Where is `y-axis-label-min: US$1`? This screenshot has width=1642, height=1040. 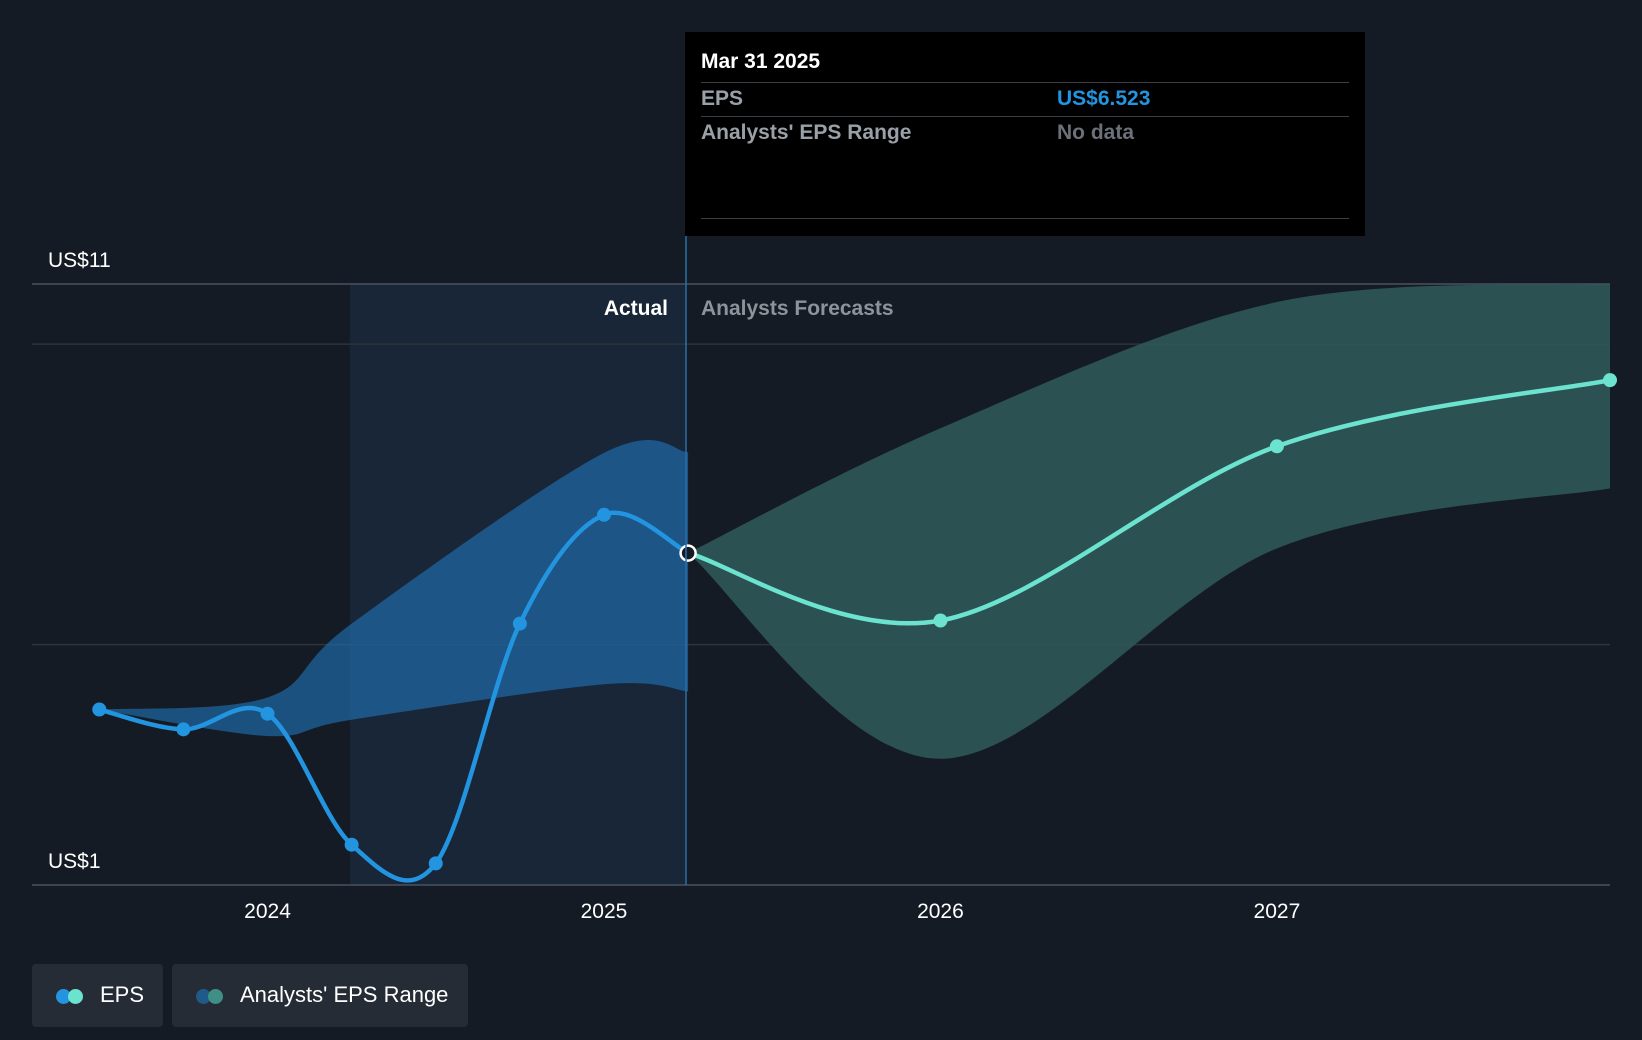 y-axis-label-min: US$1 is located at coordinates (74, 861).